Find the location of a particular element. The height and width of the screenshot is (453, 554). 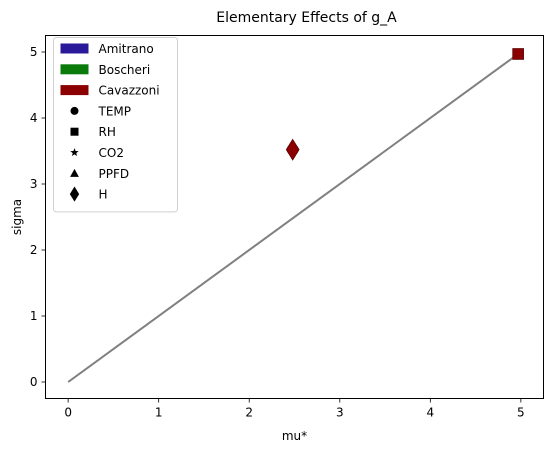

y-tick-label-1: 1 is located at coordinates (34, 316).